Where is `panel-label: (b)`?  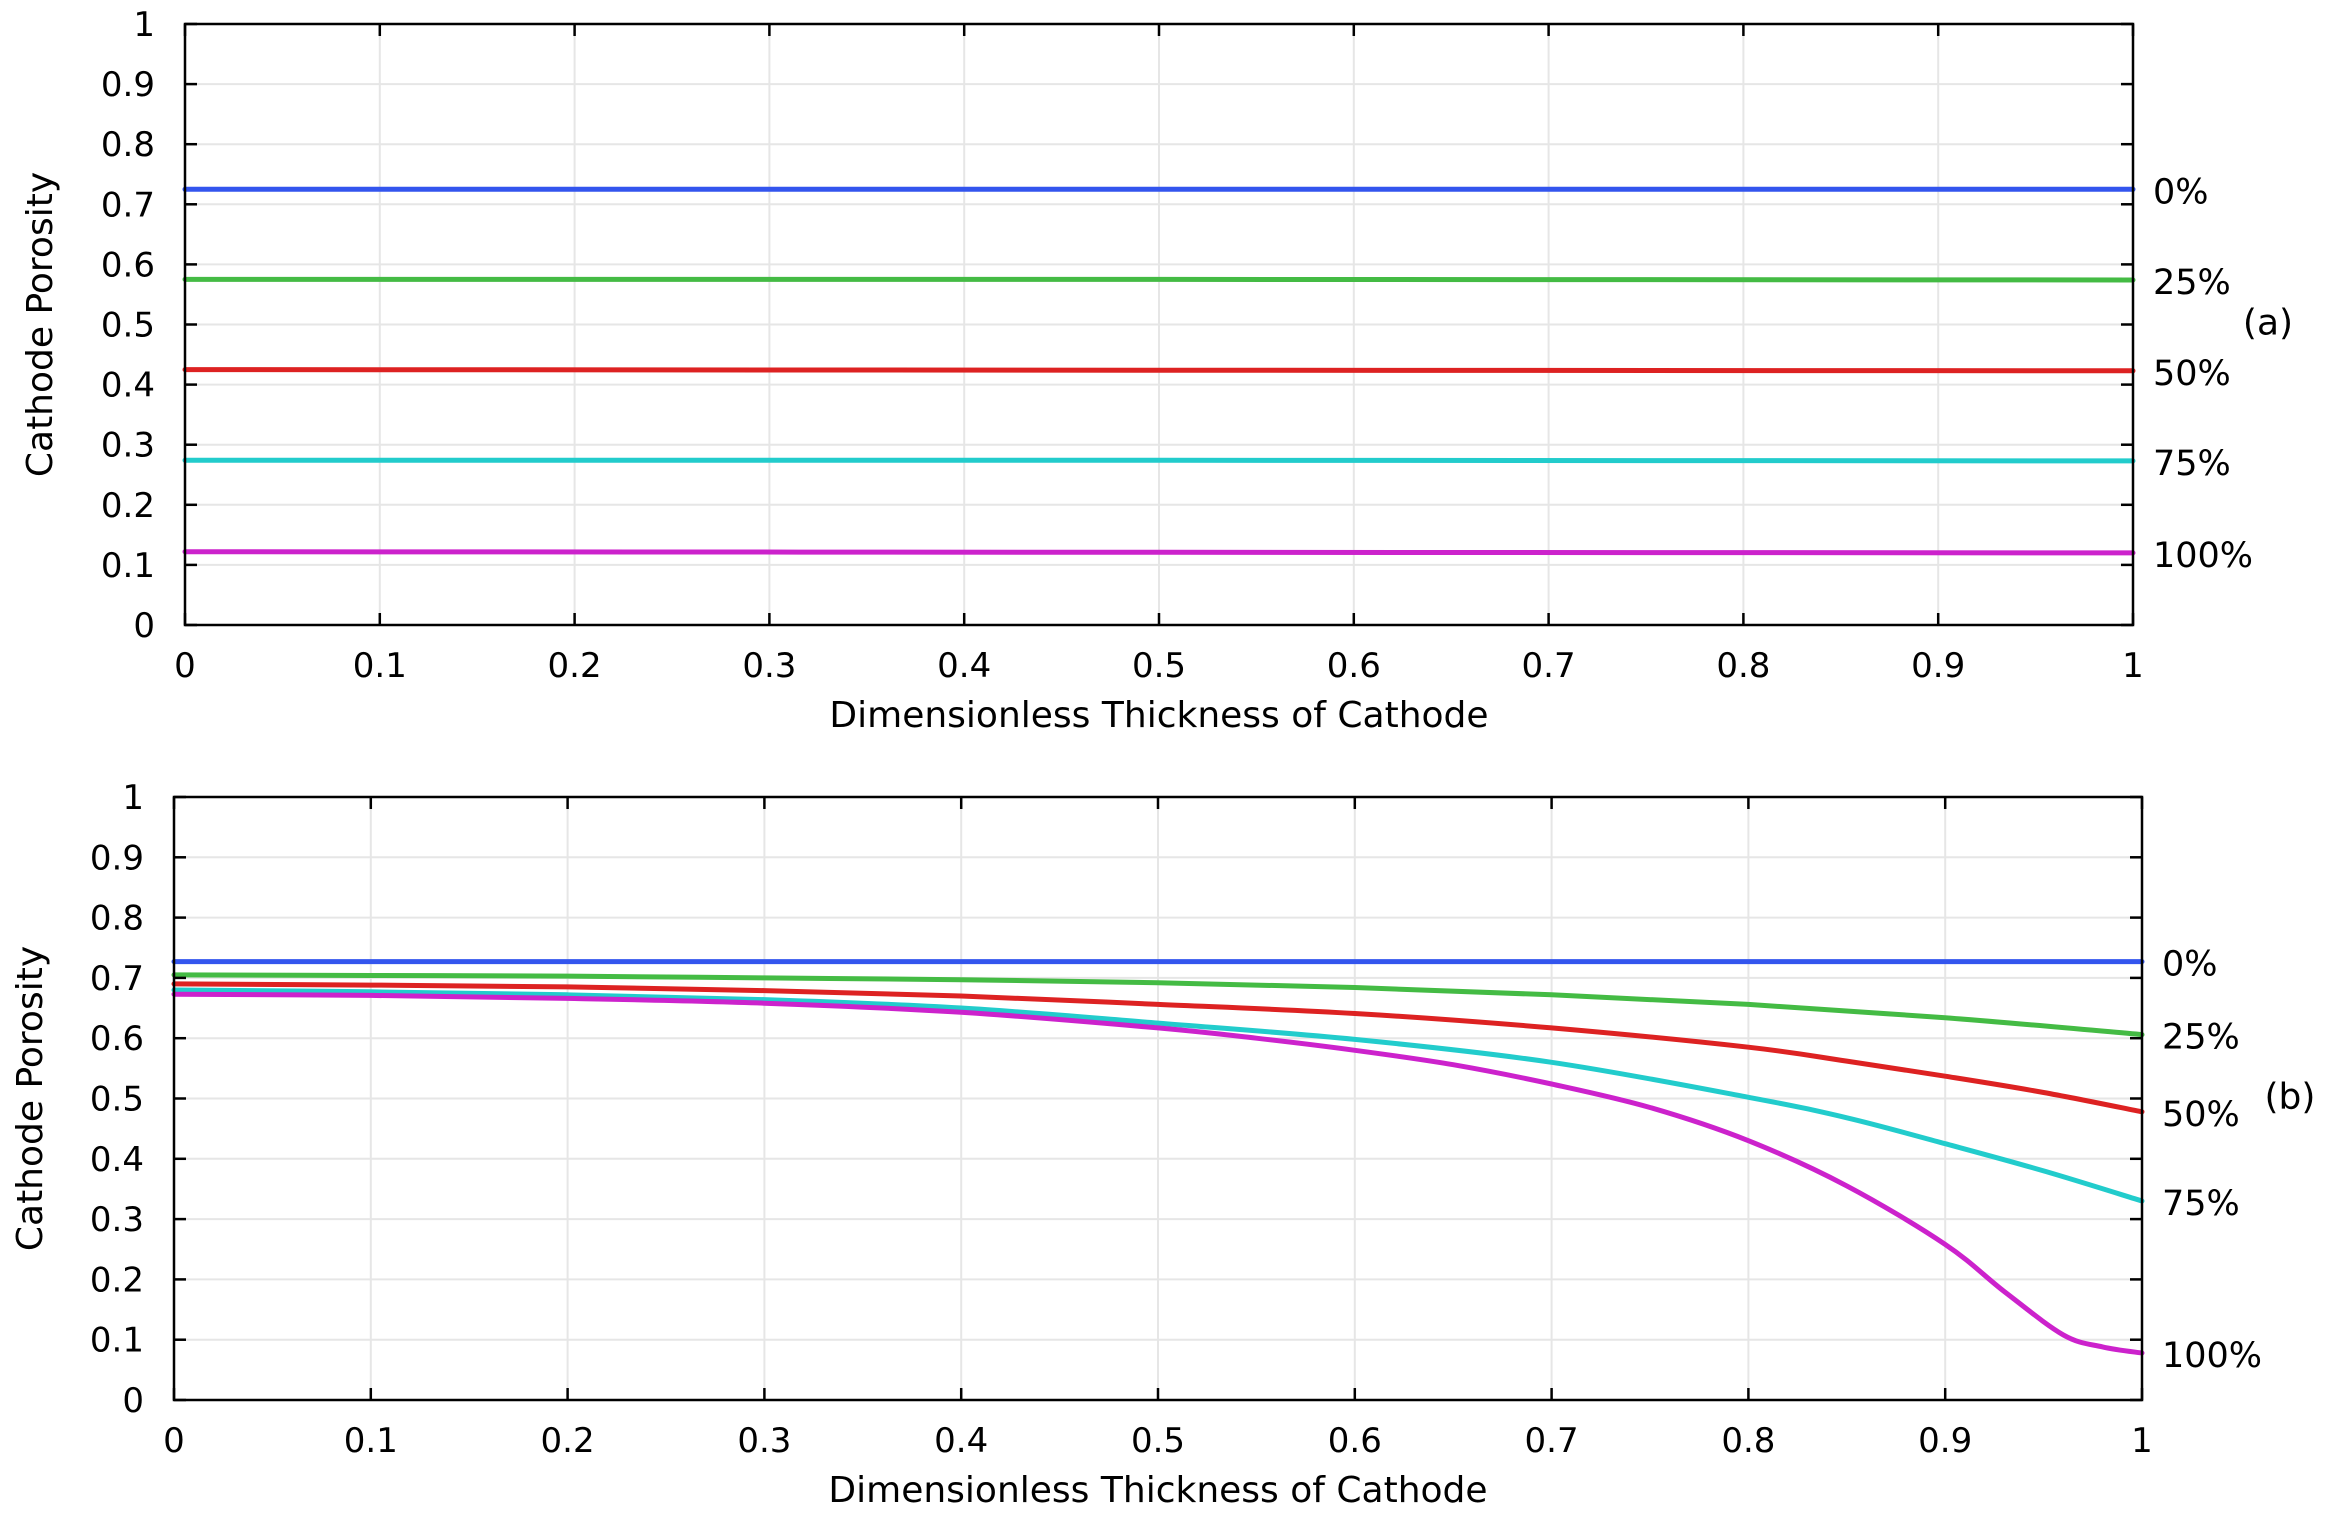 panel-label: (b) is located at coordinates (2290, 1097).